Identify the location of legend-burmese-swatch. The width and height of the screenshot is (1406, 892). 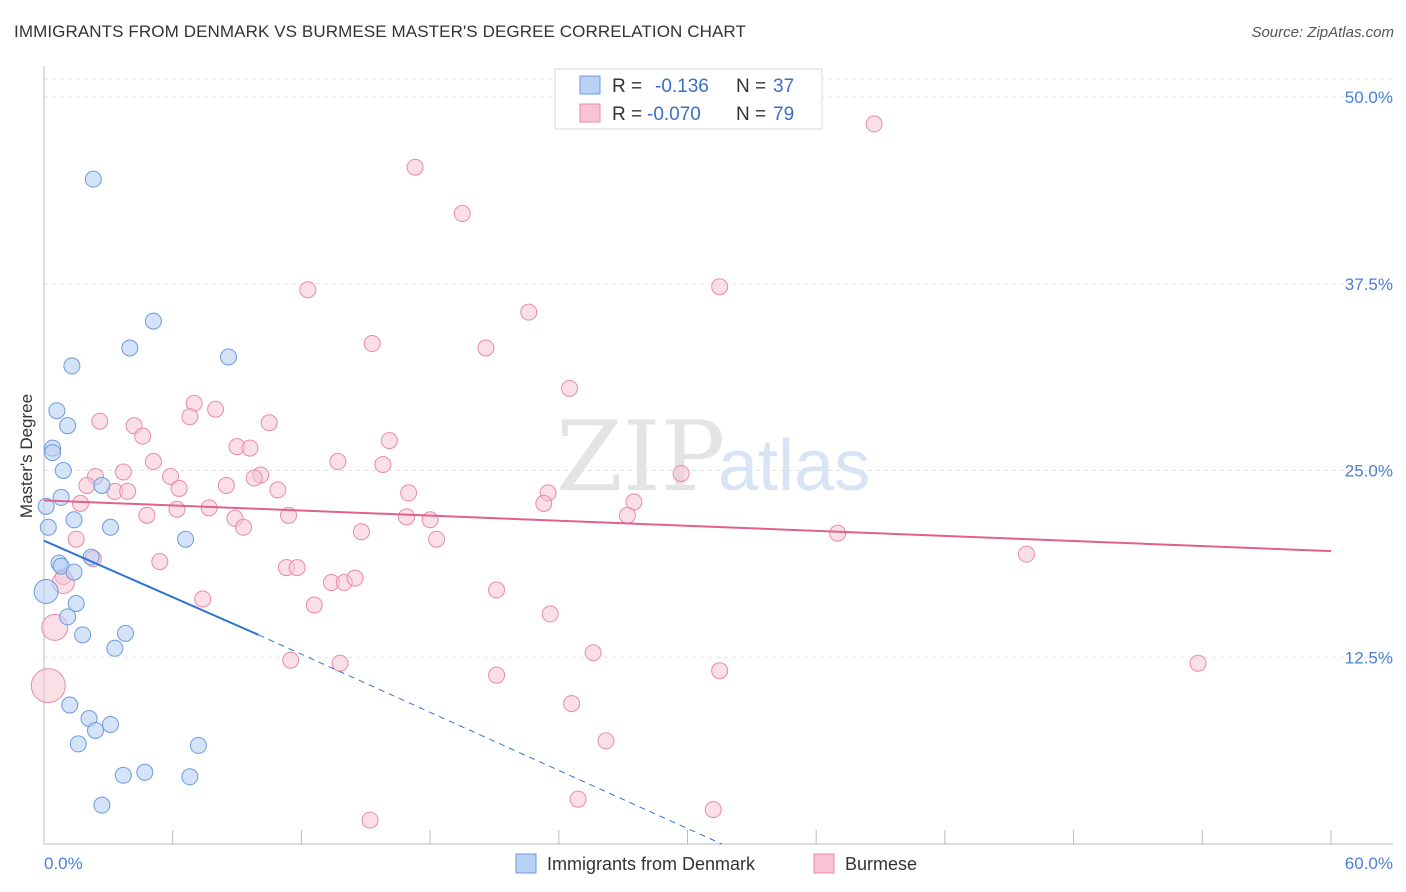
(590, 113).